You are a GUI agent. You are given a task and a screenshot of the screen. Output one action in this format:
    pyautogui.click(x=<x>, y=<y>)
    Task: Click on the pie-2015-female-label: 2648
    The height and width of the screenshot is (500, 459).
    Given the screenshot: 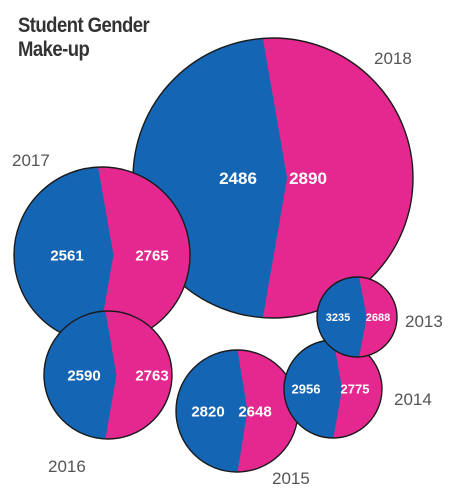 What is the action you would take?
    pyautogui.click(x=254, y=411)
    